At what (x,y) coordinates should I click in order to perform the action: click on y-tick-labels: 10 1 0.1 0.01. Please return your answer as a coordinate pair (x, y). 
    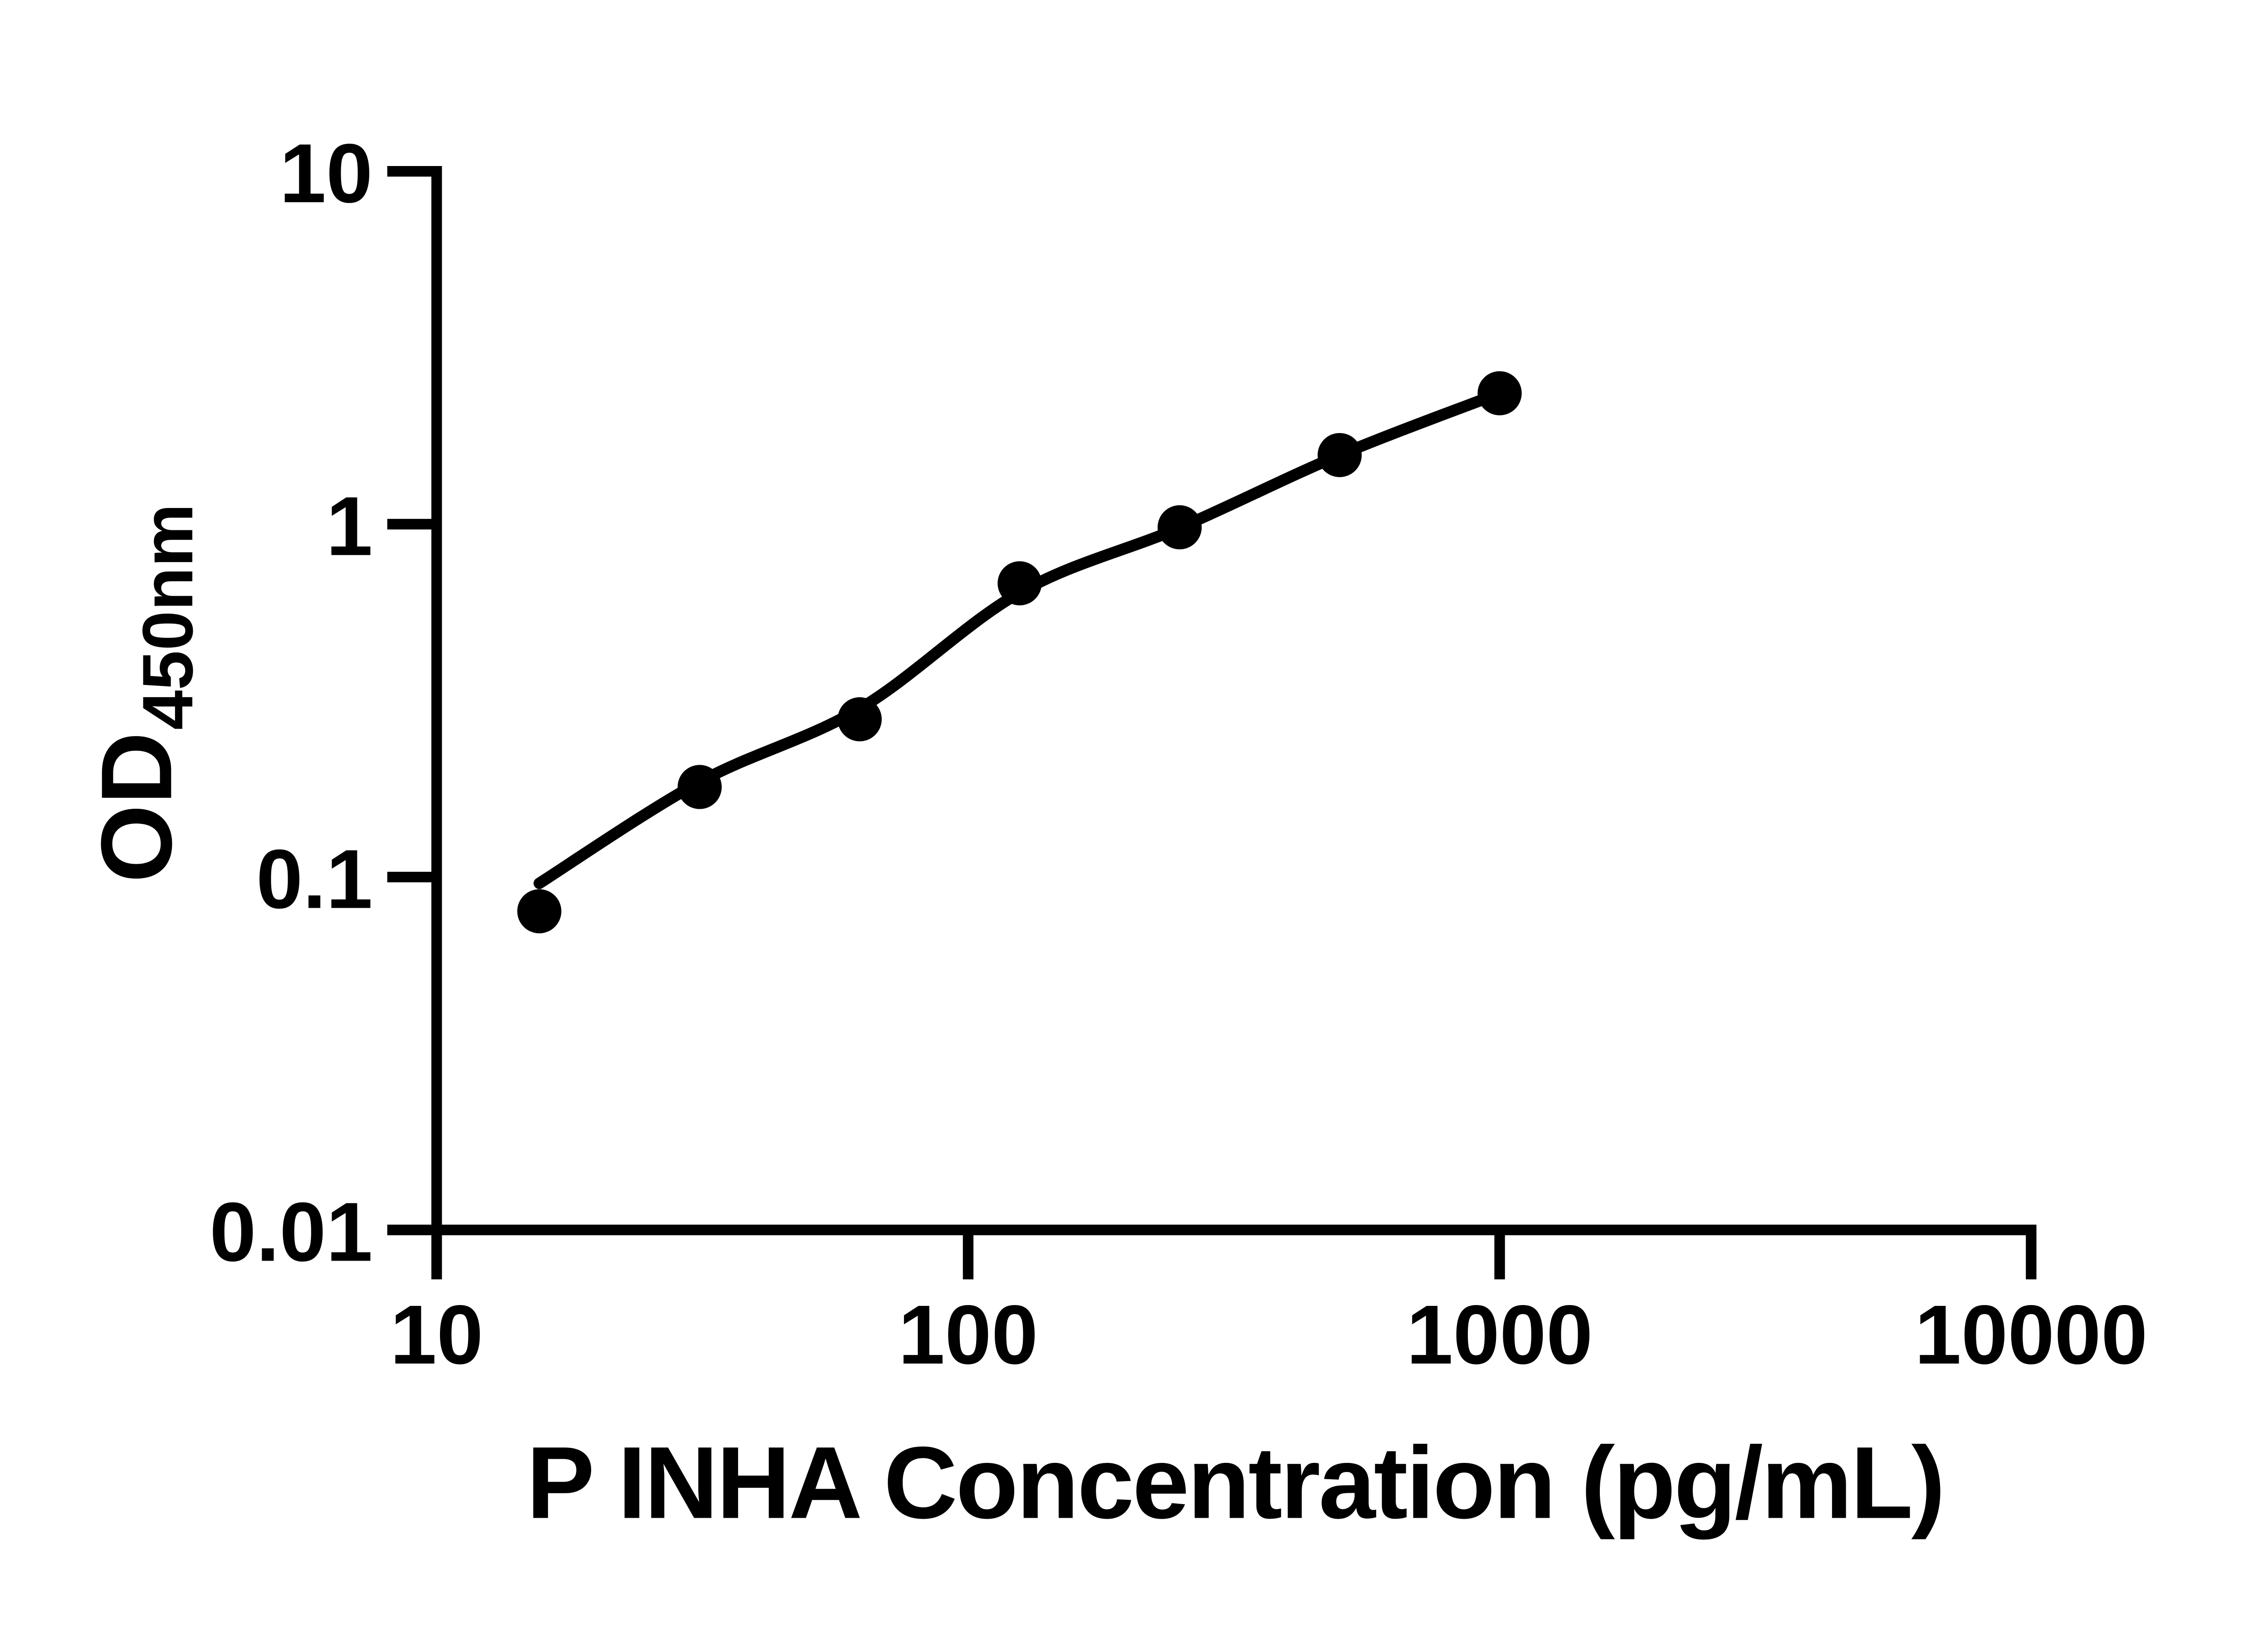
    Looking at the image, I should click on (291, 703).